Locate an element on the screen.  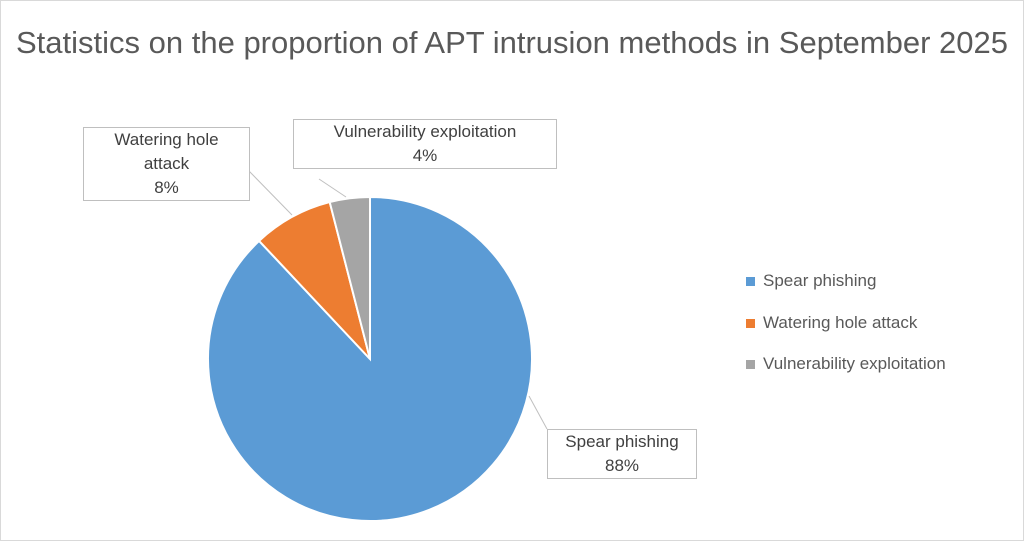
legend-item-spear-phishing: Spear phishing is located at coordinates (811, 281).